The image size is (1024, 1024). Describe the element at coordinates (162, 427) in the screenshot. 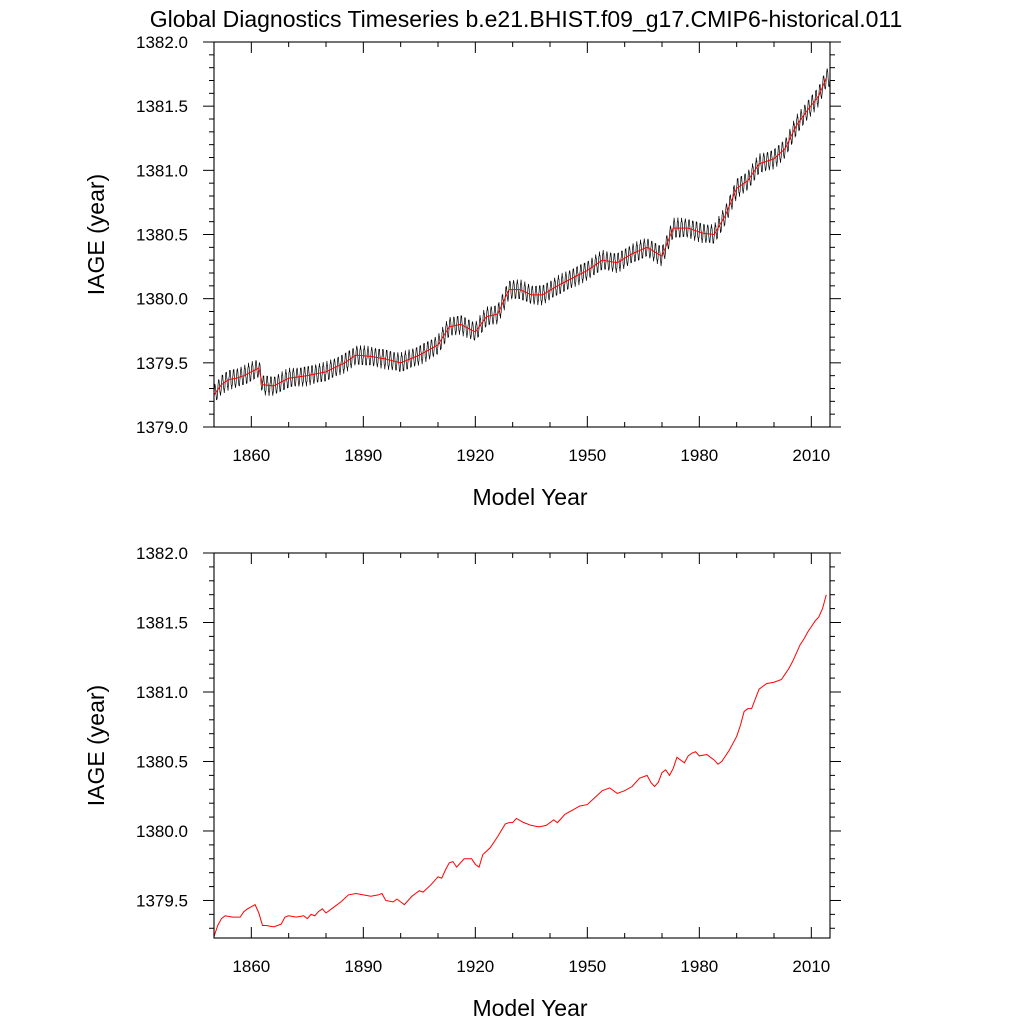

I see `y-tick-label: 1379.0` at that location.